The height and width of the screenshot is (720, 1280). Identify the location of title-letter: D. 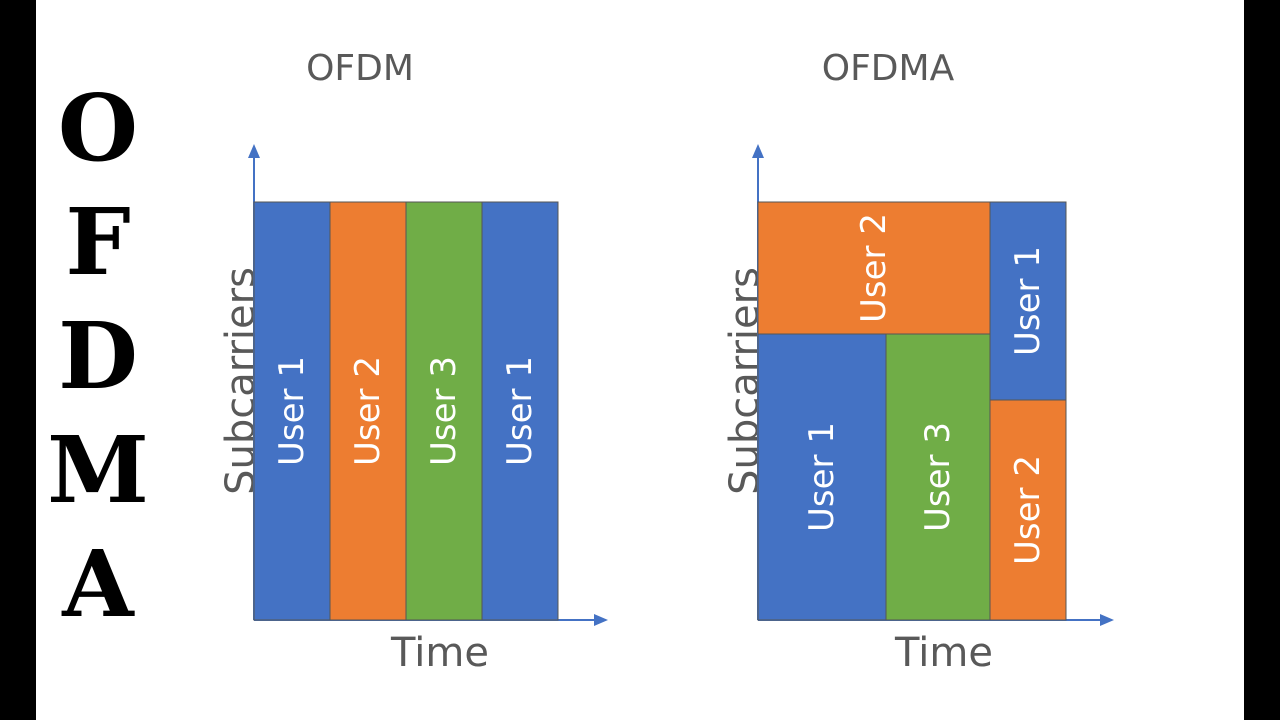
(98, 356).